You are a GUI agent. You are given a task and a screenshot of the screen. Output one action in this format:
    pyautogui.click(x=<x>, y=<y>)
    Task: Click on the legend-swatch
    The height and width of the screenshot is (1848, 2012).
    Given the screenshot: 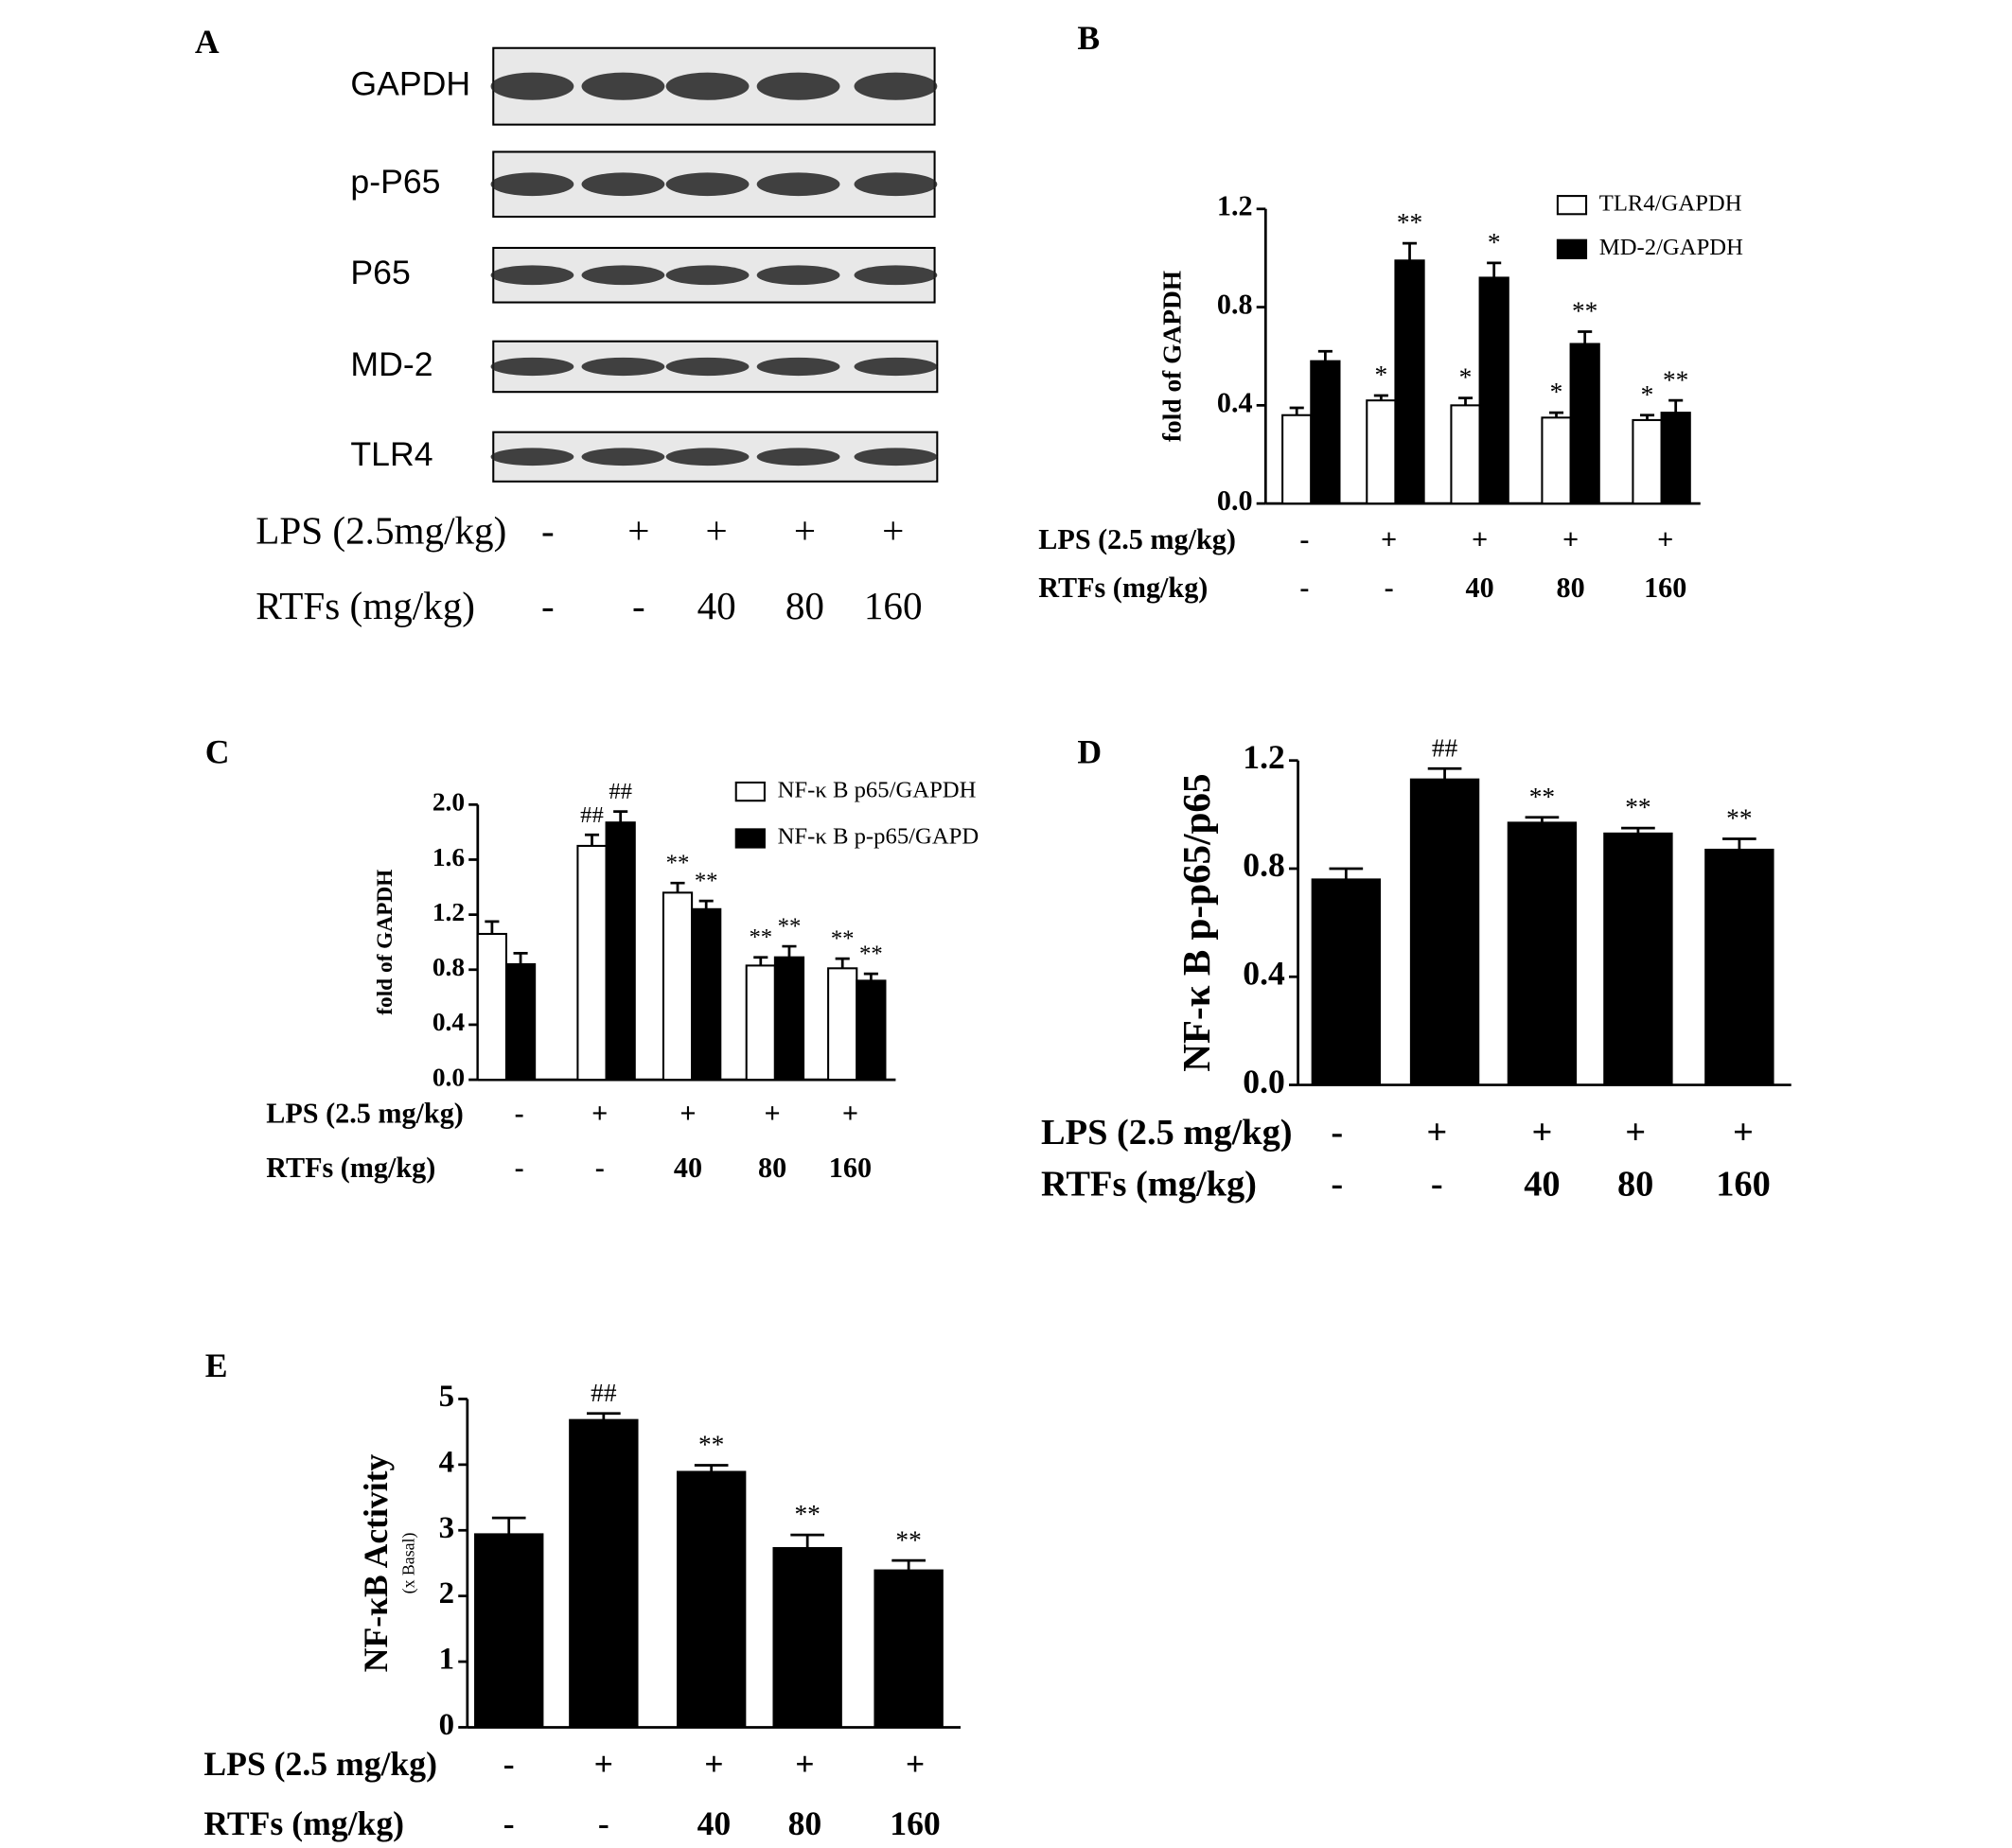 What is the action you would take?
    pyautogui.click(x=1572, y=206)
    